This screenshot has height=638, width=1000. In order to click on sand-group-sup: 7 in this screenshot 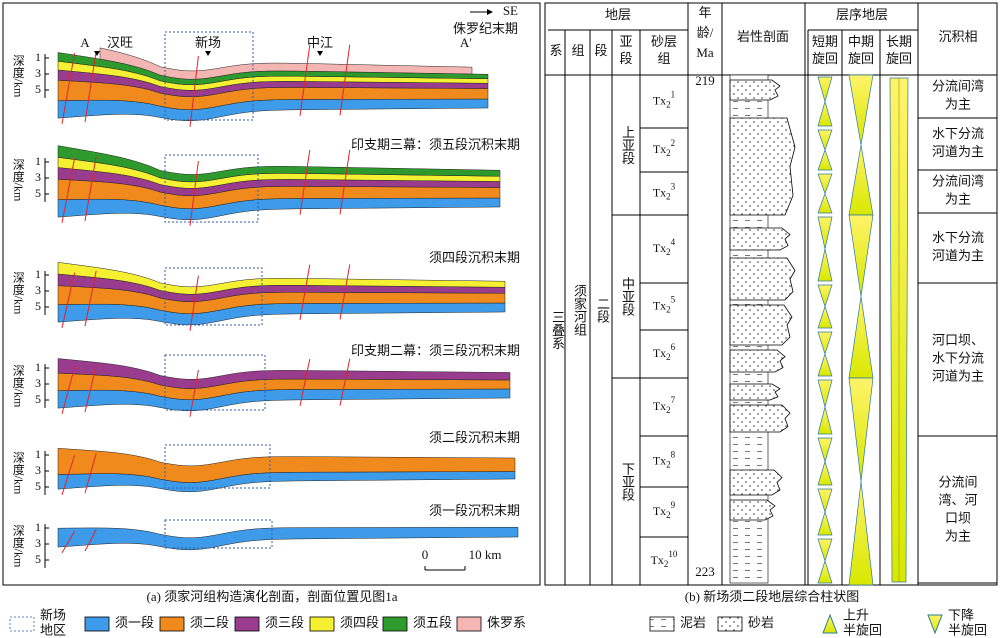, I will do `click(673, 400)`.